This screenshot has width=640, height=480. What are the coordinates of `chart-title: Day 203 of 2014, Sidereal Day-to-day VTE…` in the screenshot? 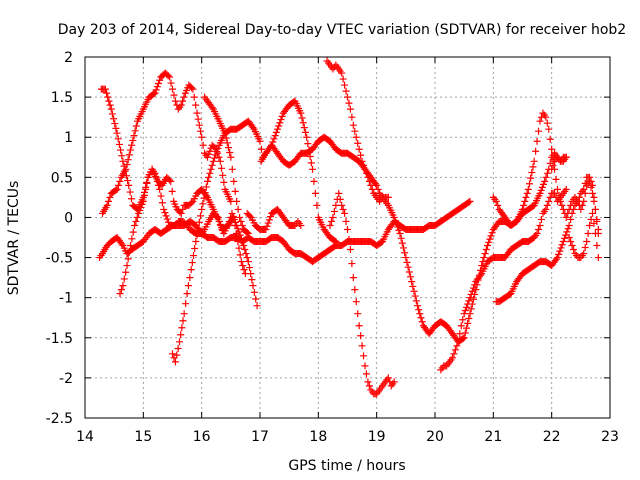 It's located at (342, 30).